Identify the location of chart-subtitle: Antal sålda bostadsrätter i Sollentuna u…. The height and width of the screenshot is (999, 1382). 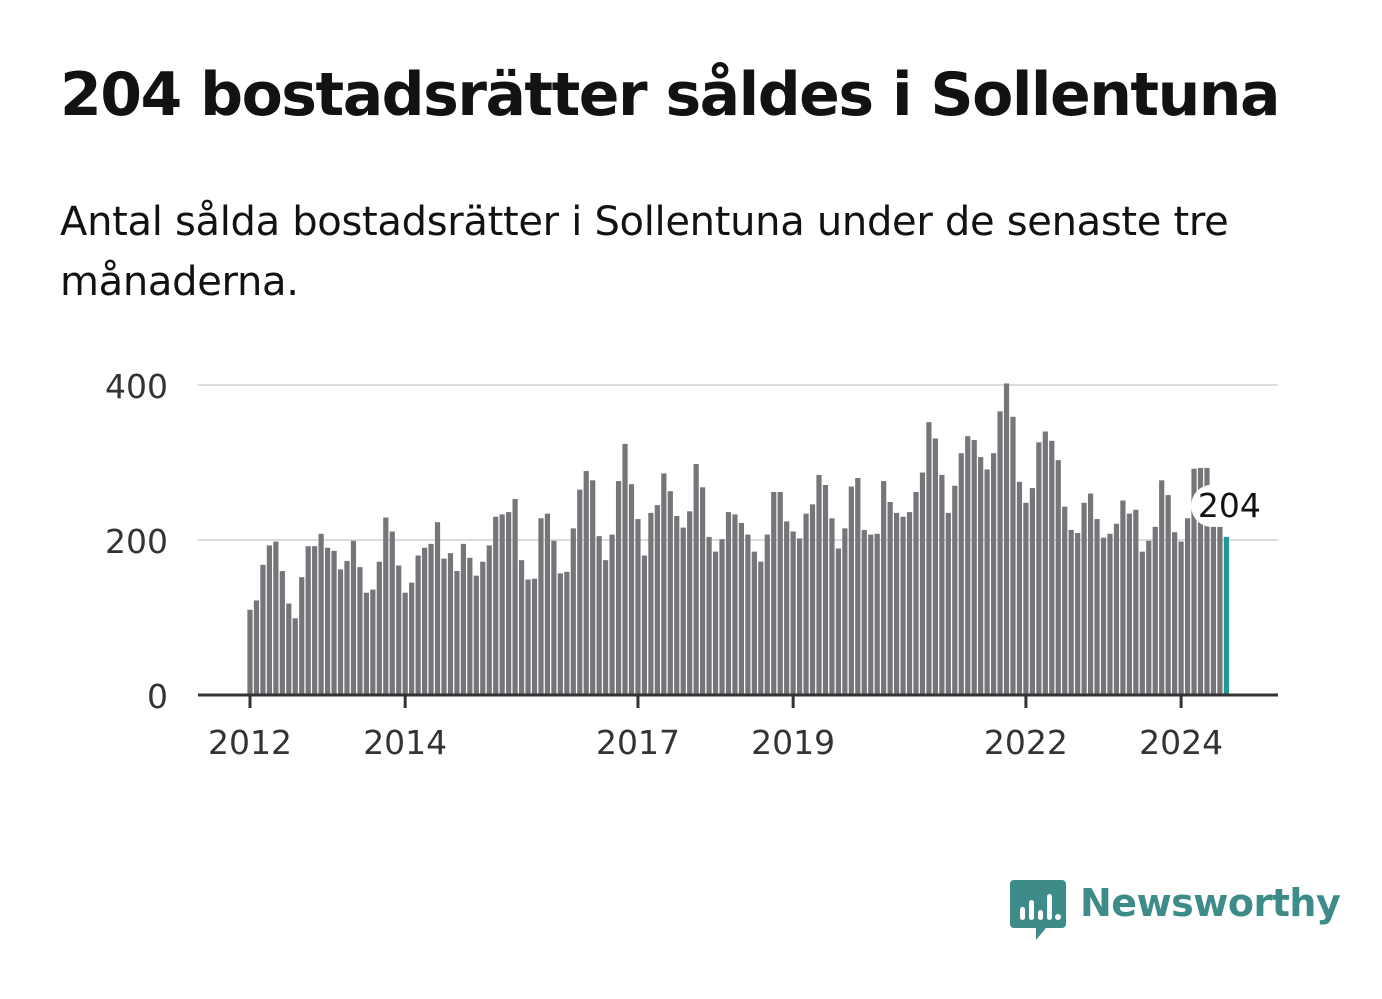
(644, 252).